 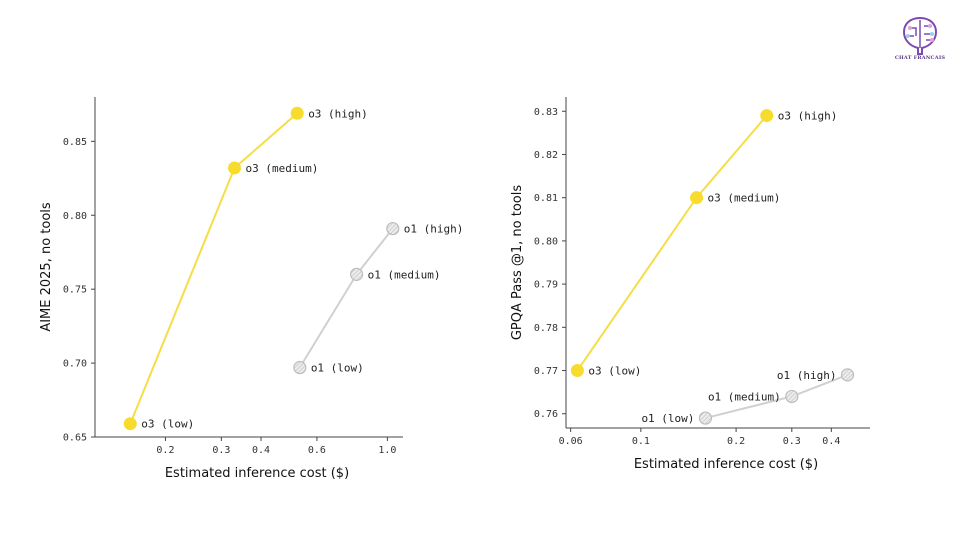 I want to click on x-tick-label: 1.0, so click(x=387, y=450).